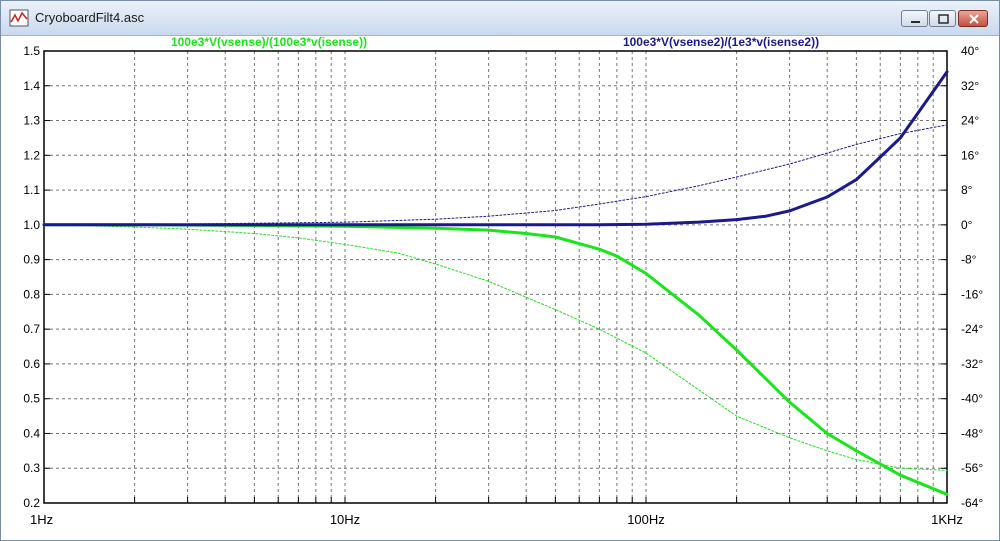  What do you see at coordinates (500, 18) in the screenshot?
I see `title-bar: CryoboardFilt4.asc` at bounding box center [500, 18].